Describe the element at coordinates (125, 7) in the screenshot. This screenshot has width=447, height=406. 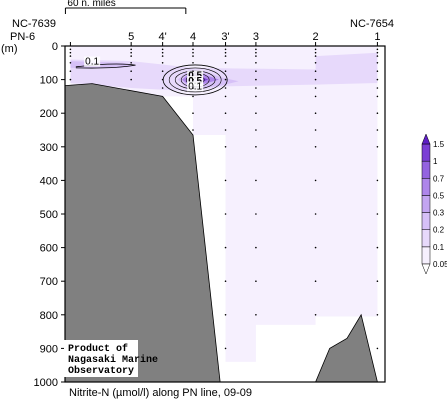
I see `scale-bar: 60 n. miles` at that location.